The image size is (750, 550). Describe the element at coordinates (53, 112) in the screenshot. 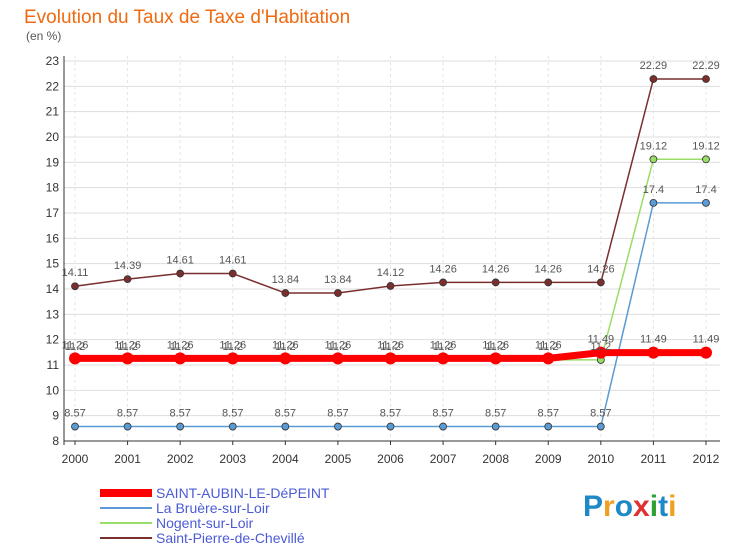

I see `y-tick-label: 21` at that location.